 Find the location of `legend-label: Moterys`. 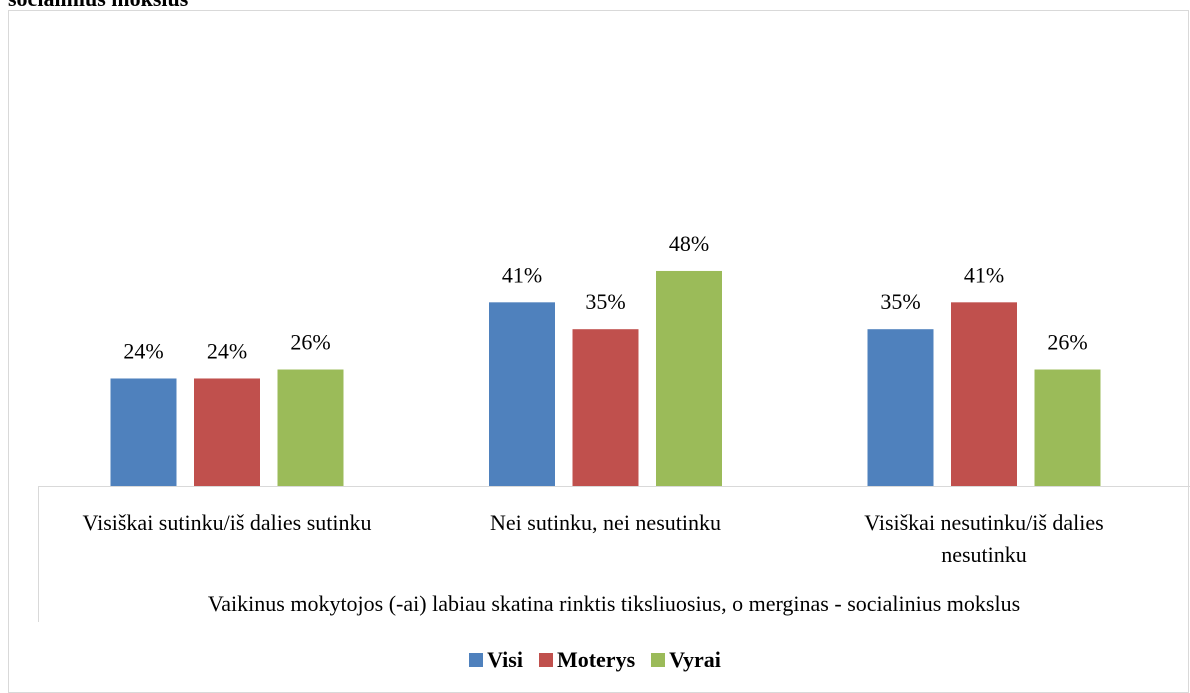

legend-label: Moterys is located at coordinates (596, 659).